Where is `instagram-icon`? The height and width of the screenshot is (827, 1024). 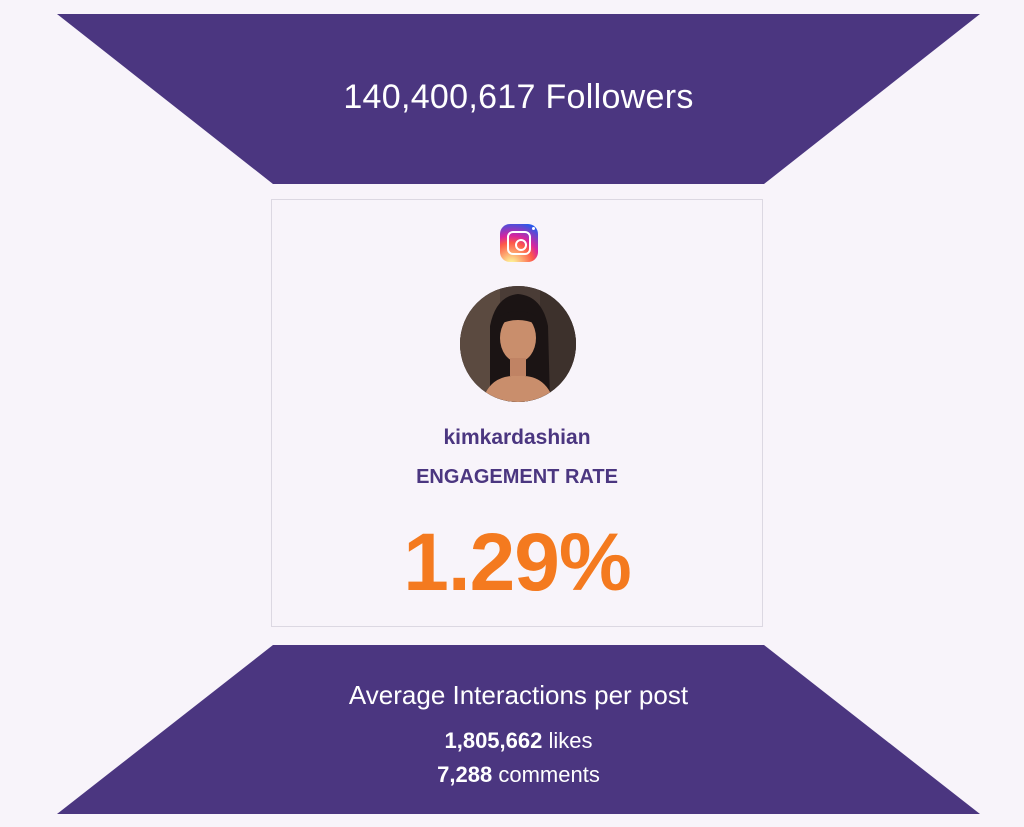 instagram-icon is located at coordinates (519, 243).